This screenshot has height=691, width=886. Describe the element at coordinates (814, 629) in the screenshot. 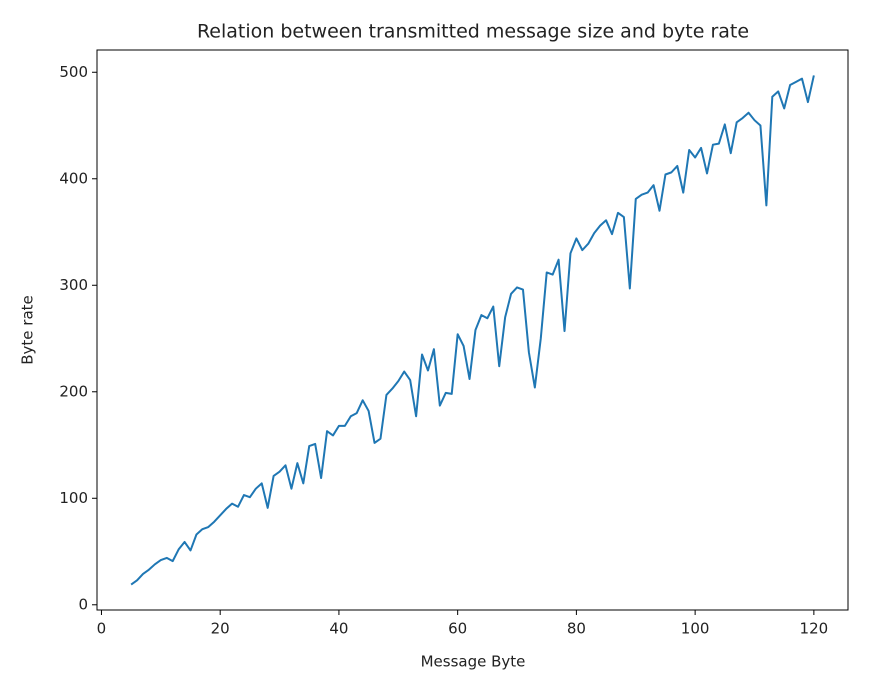

I see `x-tick-label: 120` at that location.